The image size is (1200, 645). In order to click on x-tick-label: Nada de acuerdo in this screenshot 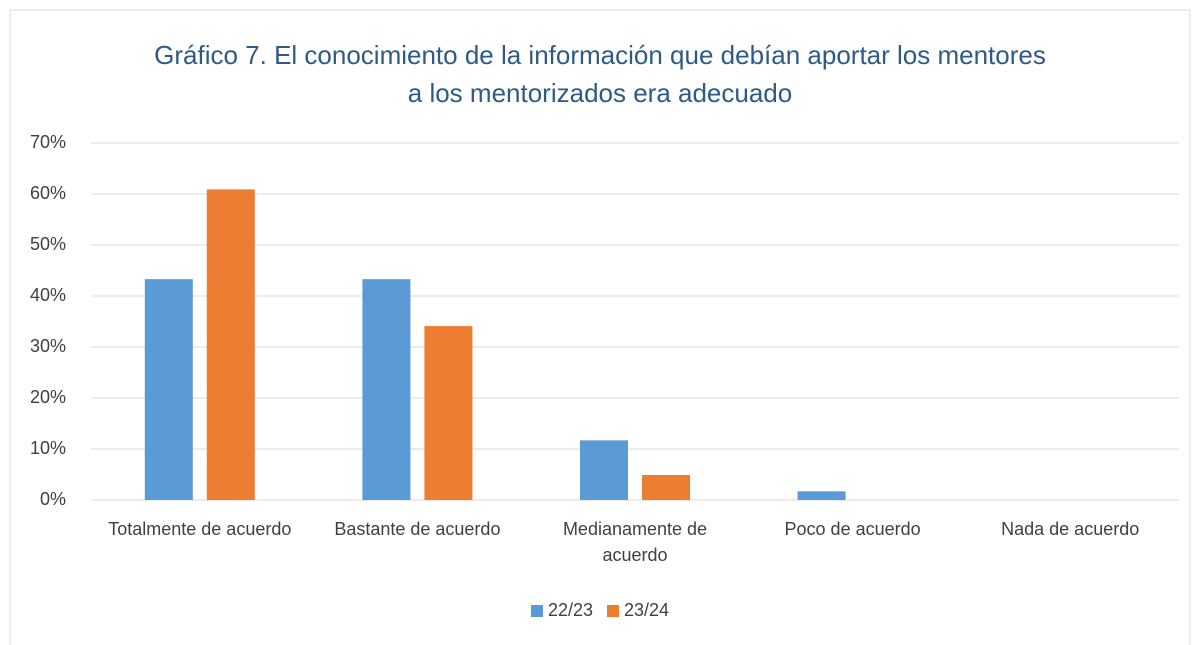, I will do `click(1070, 529)`.